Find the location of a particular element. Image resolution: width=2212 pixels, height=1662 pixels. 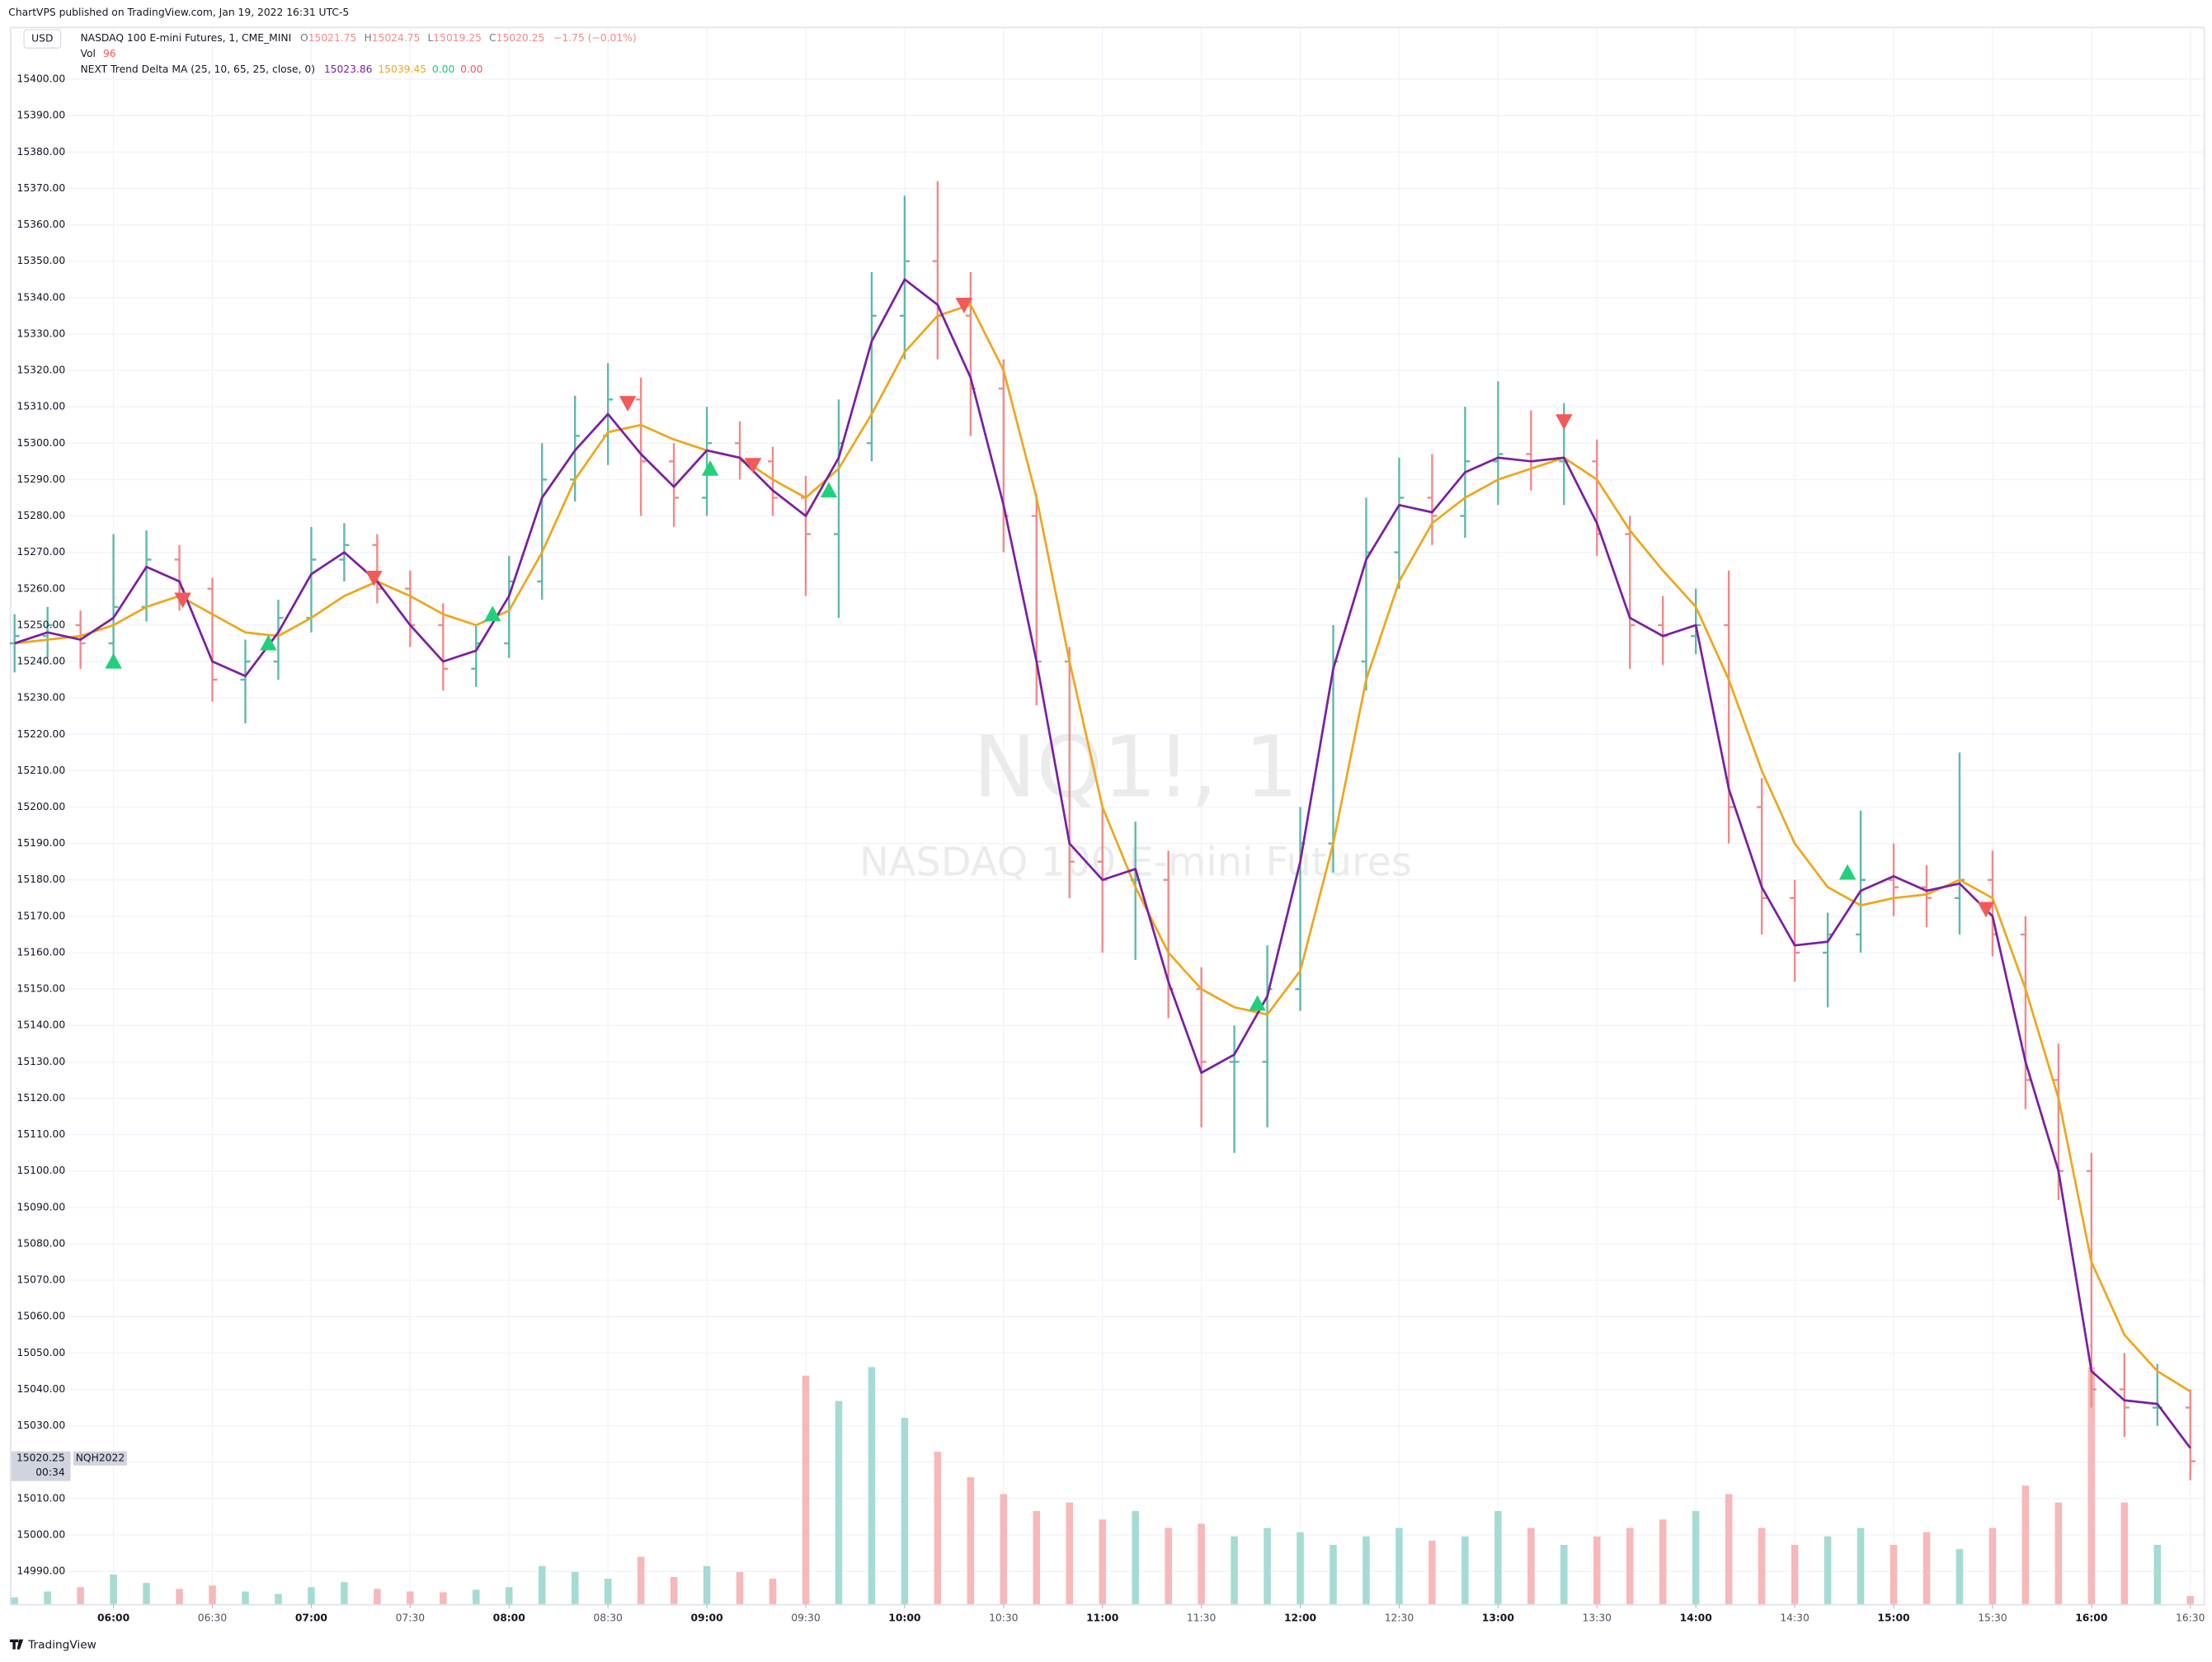

legend-o-label: O is located at coordinates (304, 38).